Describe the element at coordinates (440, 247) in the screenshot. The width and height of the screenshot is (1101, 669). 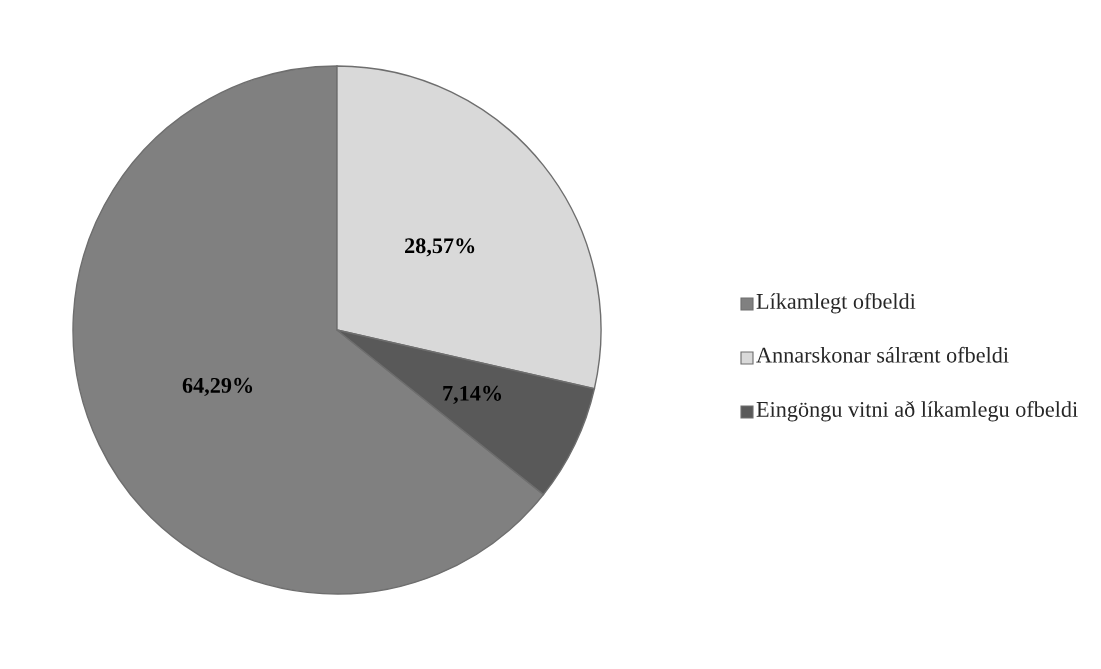
I see `data-label: 28,57%` at that location.